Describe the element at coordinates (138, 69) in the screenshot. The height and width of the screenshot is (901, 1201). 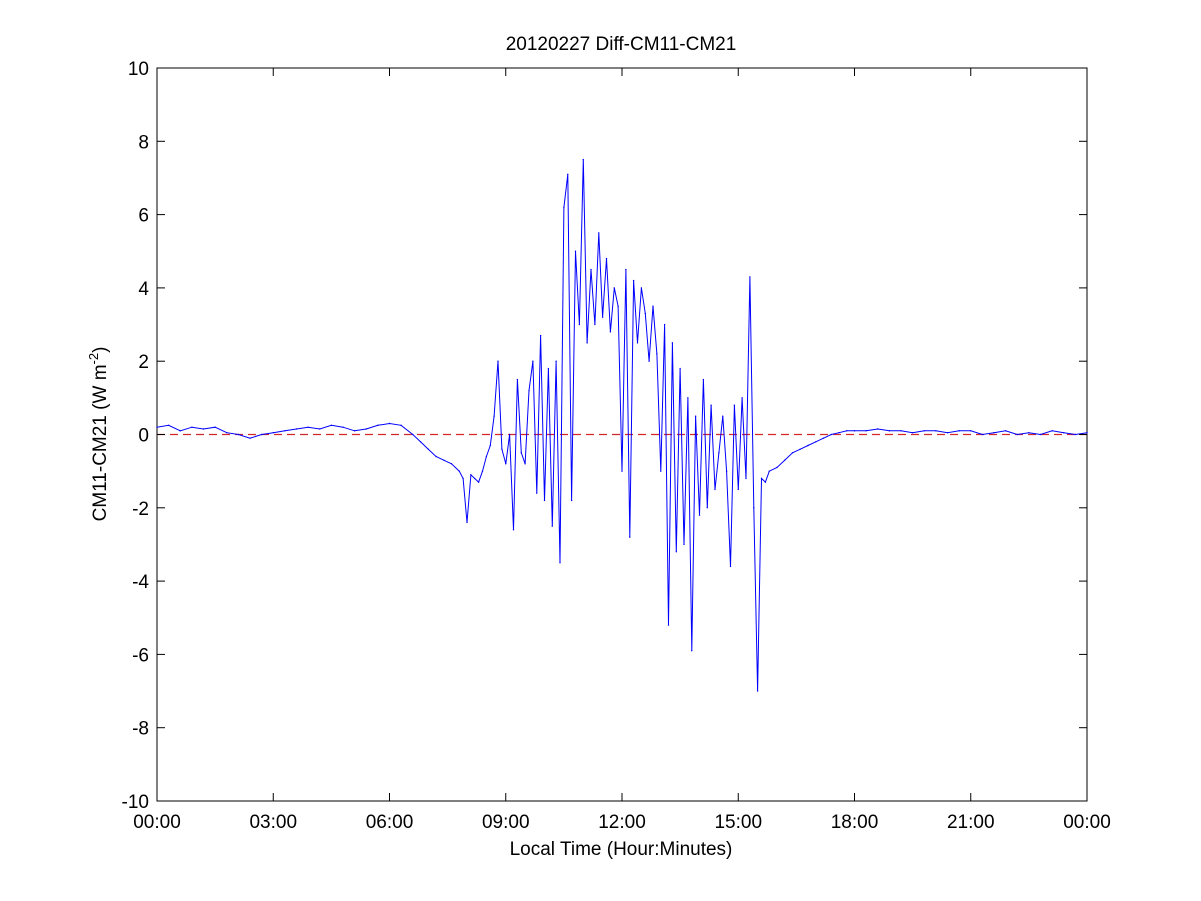
I see `y-tick-label: 10` at that location.